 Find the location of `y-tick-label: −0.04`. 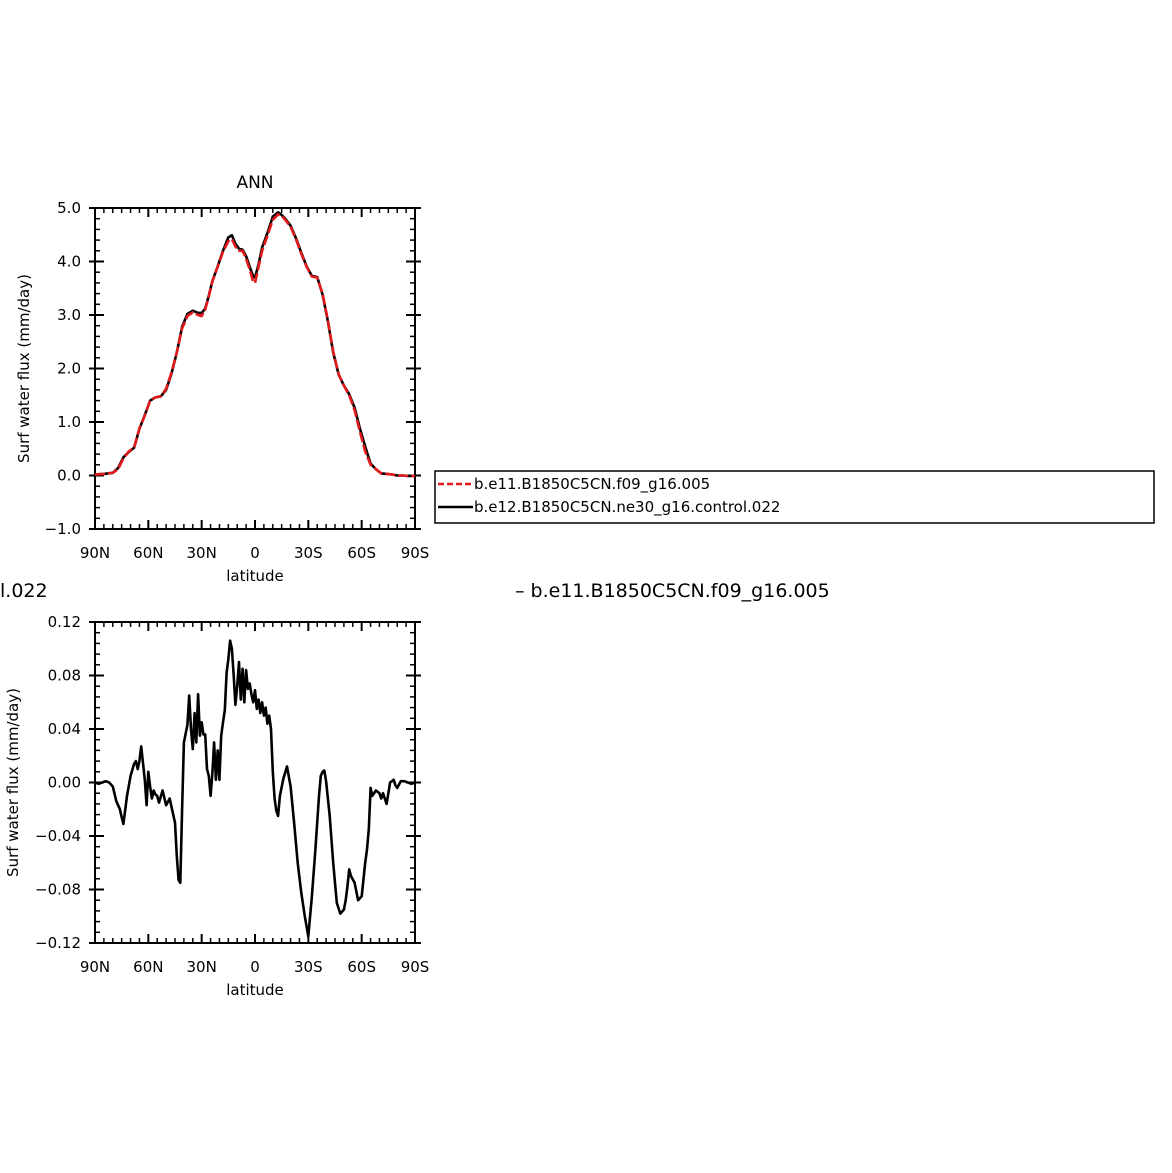

y-tick-label: −0.04 is located at coordinates (58, 836).